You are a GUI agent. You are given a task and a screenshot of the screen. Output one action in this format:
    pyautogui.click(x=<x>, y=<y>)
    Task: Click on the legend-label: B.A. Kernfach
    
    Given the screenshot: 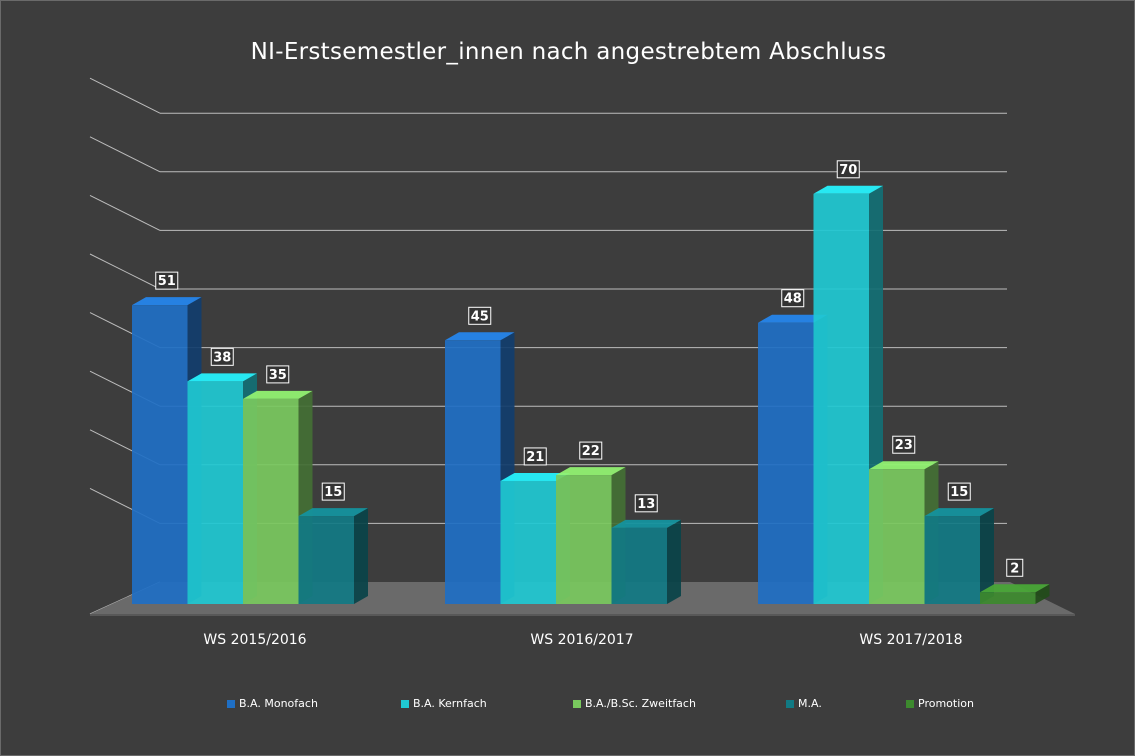 What is the action you would take?
    pyautogui.click(x=450, y=703)
    